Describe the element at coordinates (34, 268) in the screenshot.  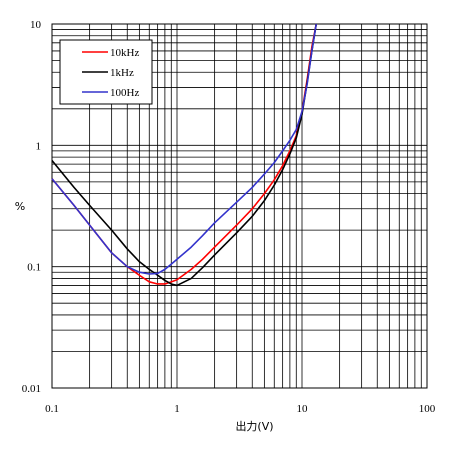
I see `y-tick-label: 0.1` at that location.